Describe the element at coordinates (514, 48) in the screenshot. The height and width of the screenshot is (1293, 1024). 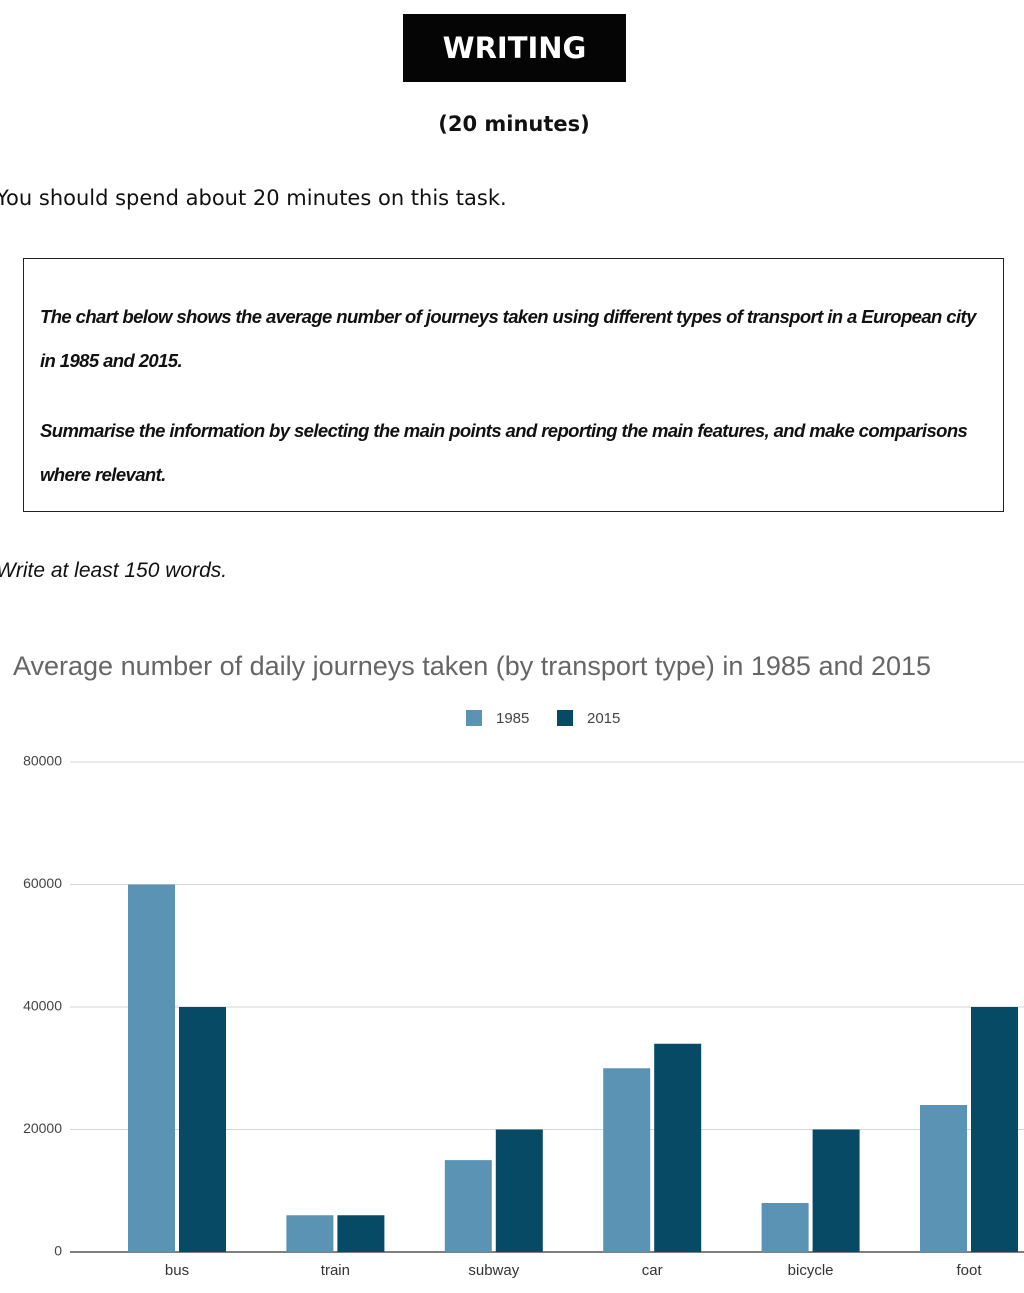
I see `header-title: WRITING` at that location.